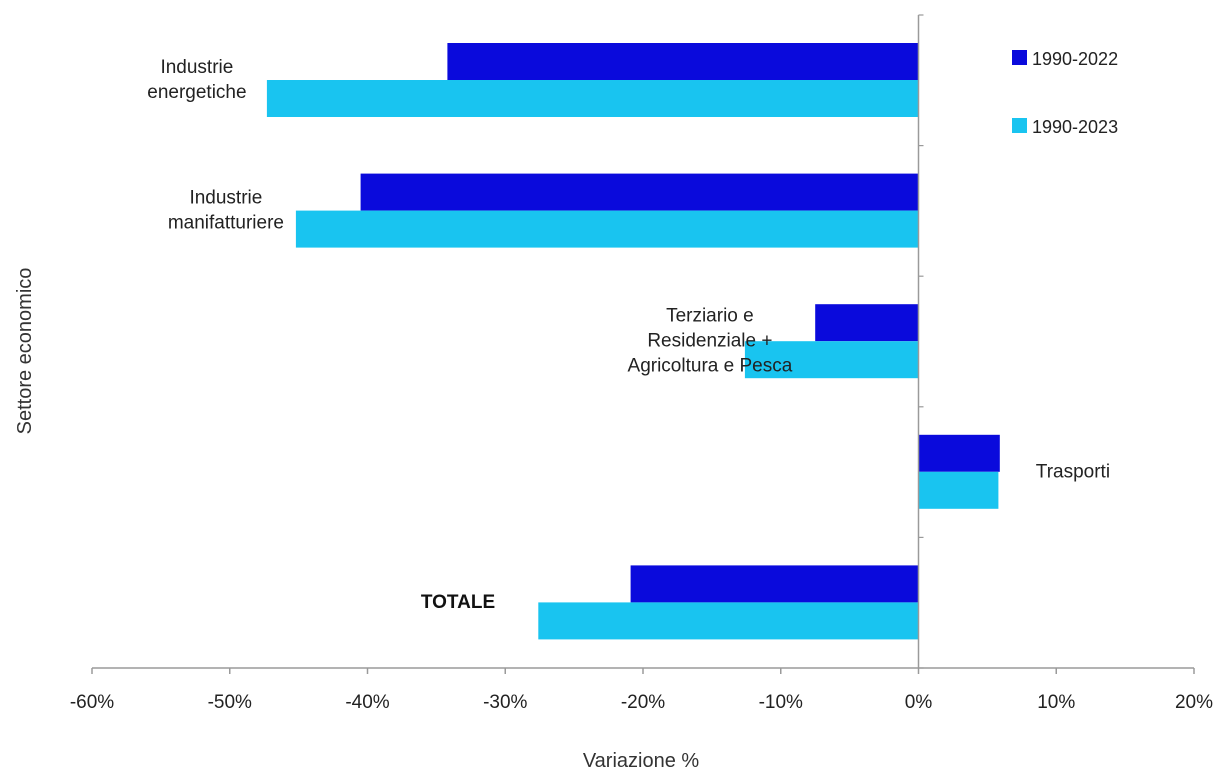 Image resolution: width=1225 pixels, height=771 pixels. I want to click on legend-label-1990-2022: 1990-2022, so click(1075, 59).